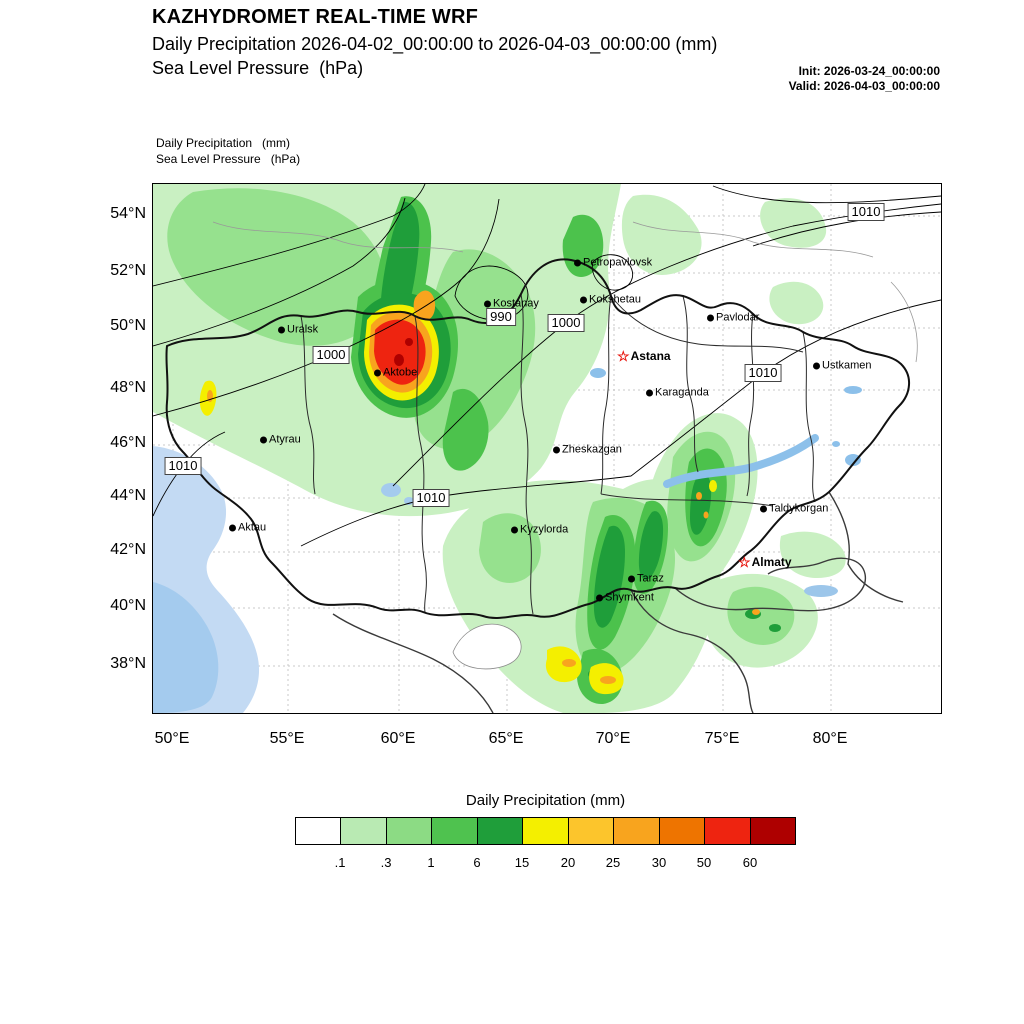 The height and width of the screenshot is (1024, 1024). What do you see at coordinates (836, 444) in the screenshot?
I see `lake-sasykkol` at bounding box center [836, 444].